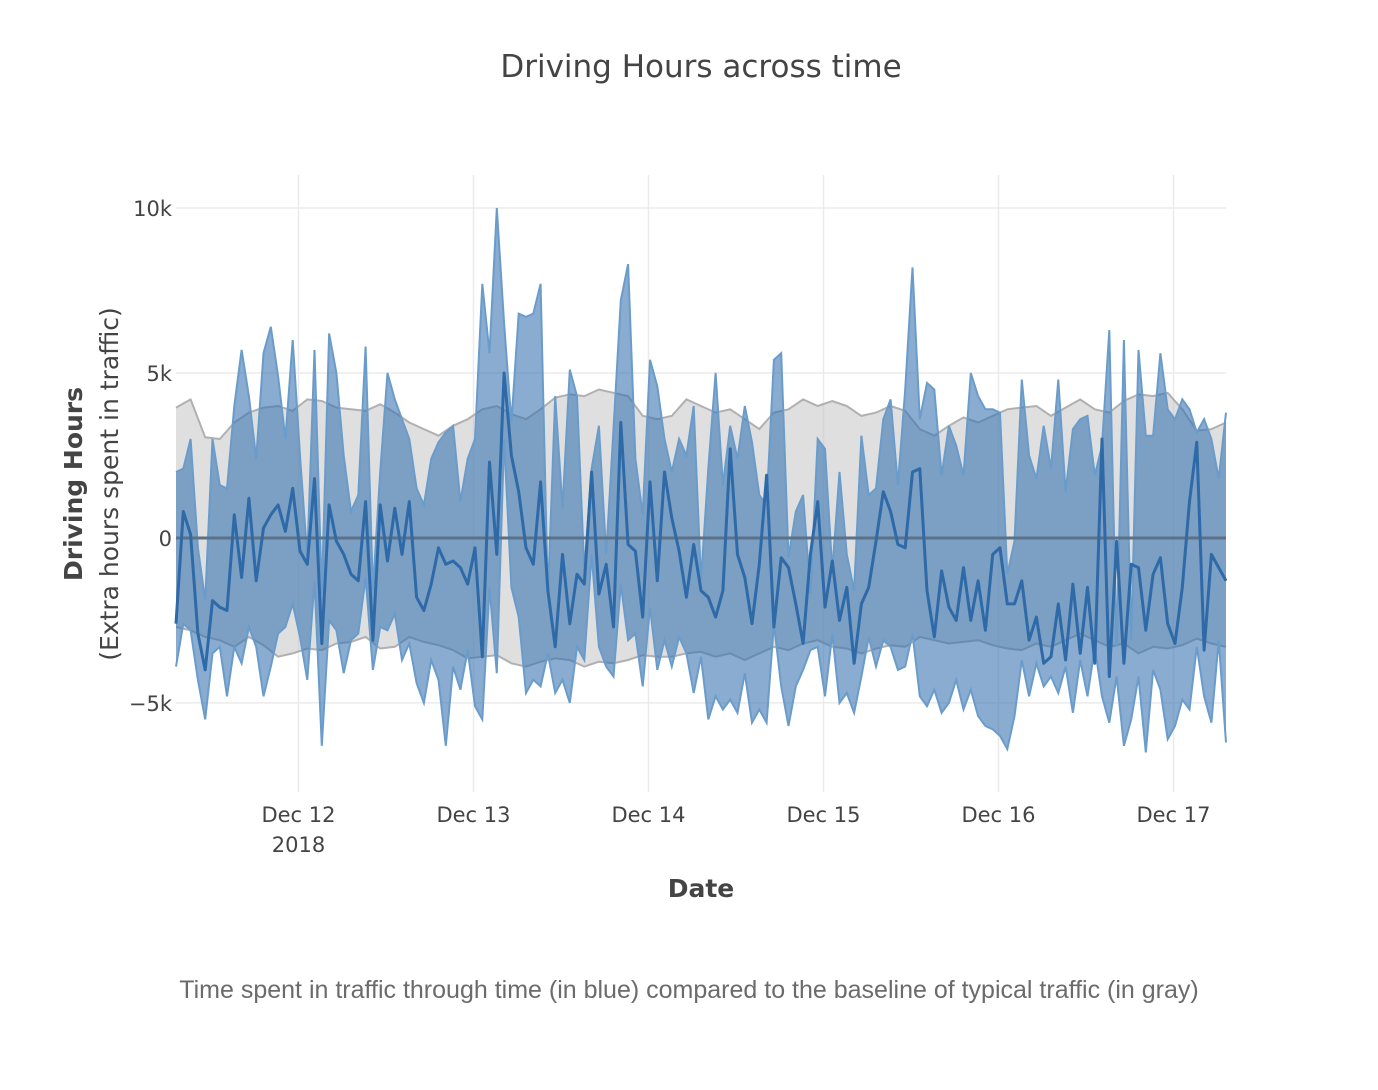 This screenshot has height=1090, width=1378. Describe the element at coordinates (109, 484) in the screenshot. I see `y-axis-subtitle: (Extra hours spent in traffic)` at that location.